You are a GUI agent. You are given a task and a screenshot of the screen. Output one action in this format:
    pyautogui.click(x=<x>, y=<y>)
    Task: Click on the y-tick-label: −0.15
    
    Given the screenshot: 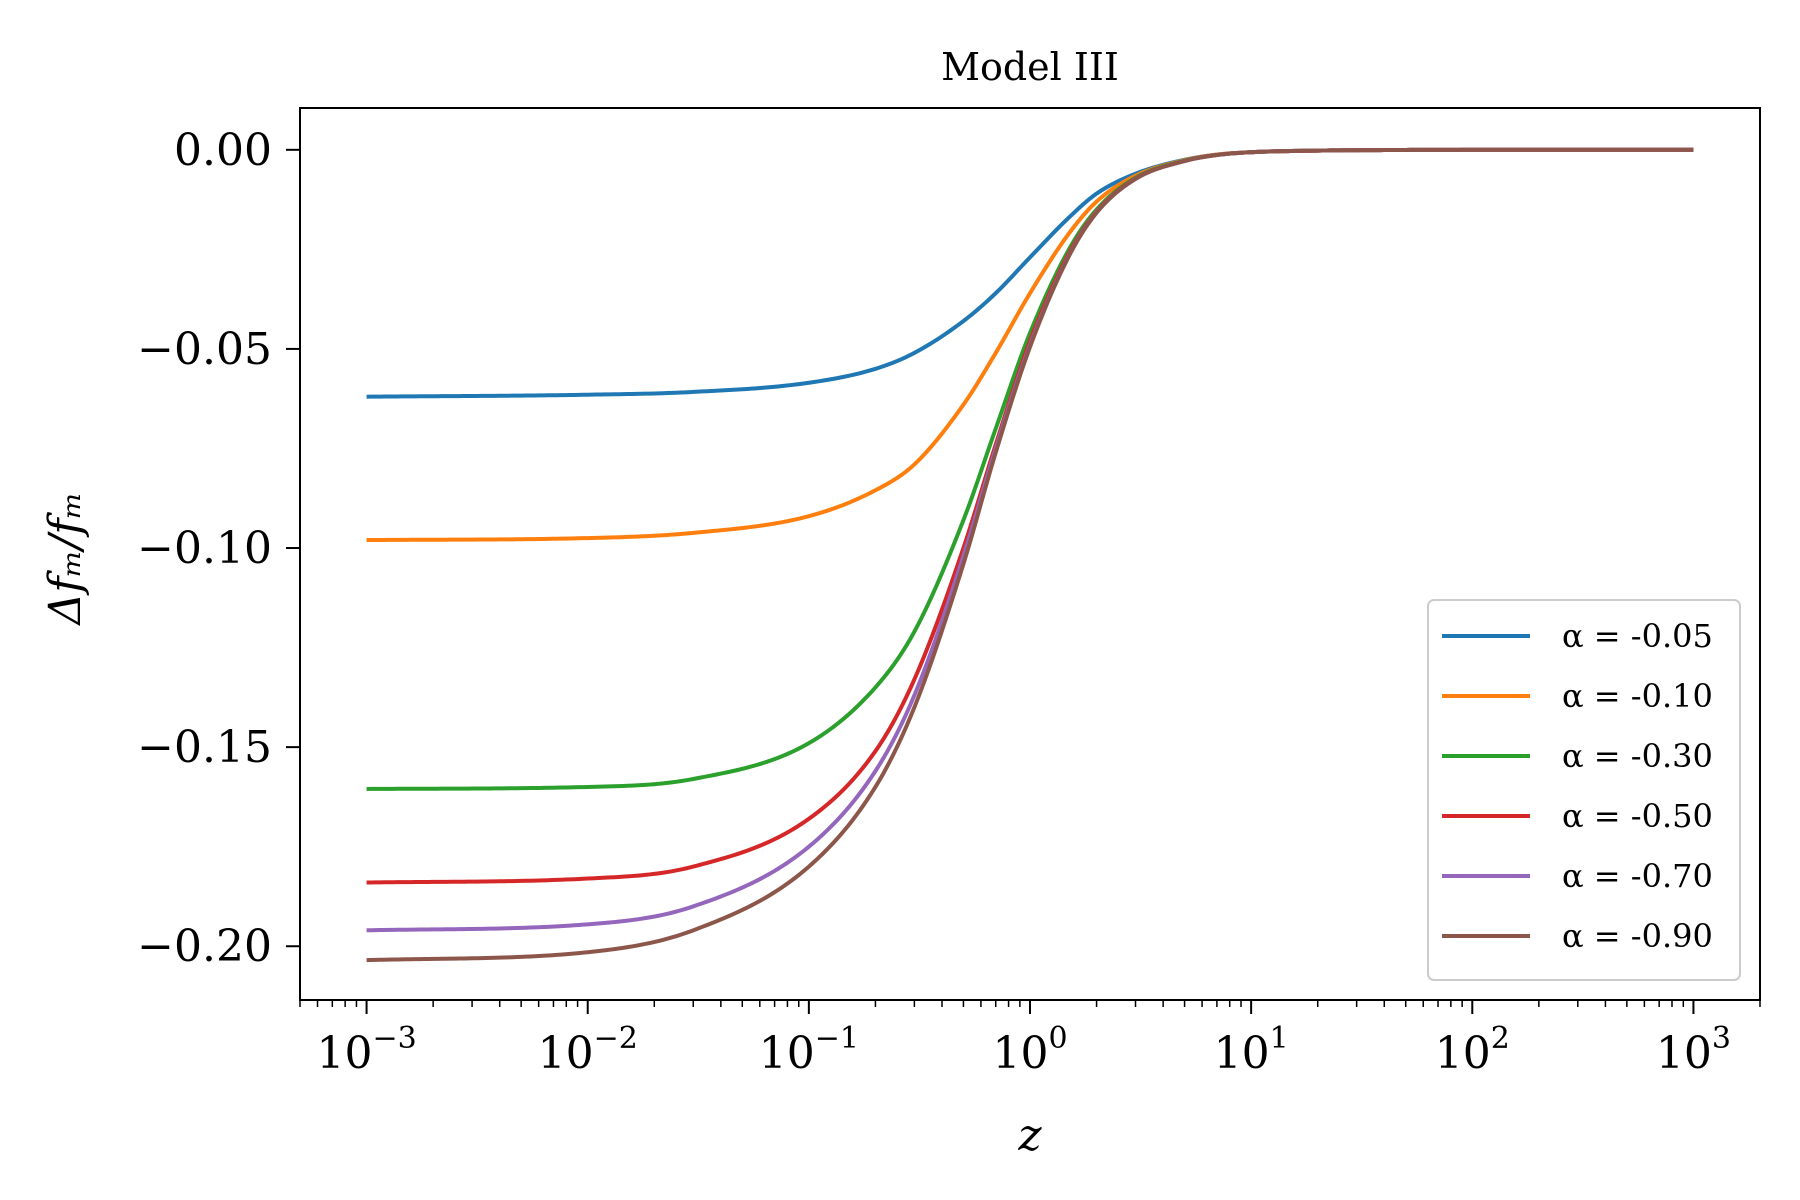 What is the action you would take?
    pyautogui.click(x=204, y=747)
    